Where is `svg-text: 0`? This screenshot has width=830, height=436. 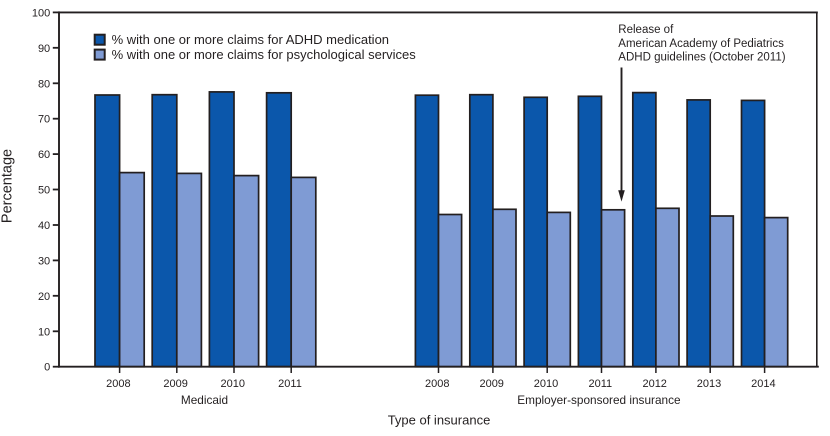
svg-text: 0 is located at coordinates (47, 368).